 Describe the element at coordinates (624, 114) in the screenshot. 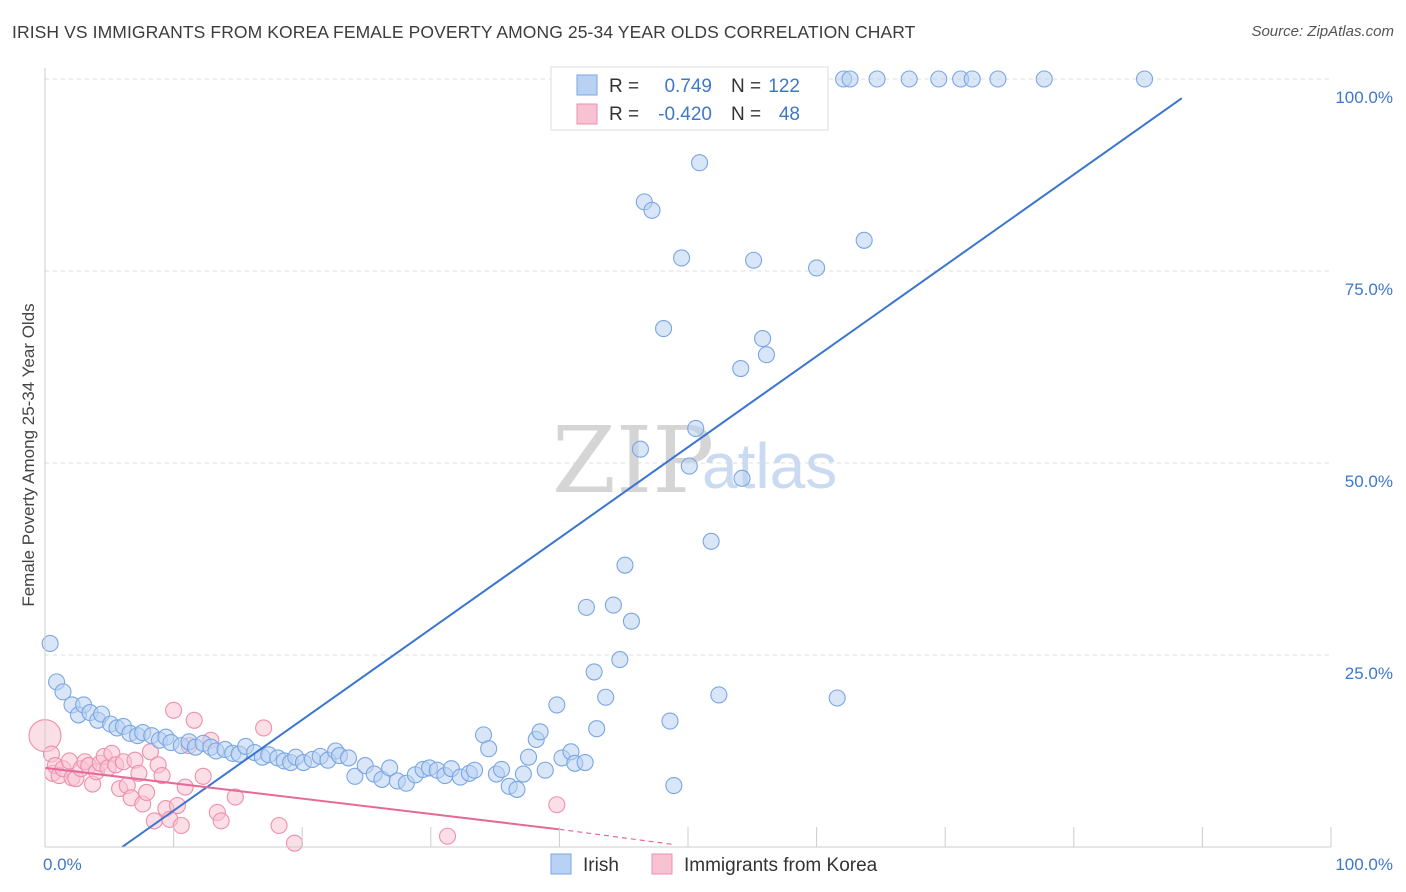

I see `legend-r-label-korea: R =` at that location.